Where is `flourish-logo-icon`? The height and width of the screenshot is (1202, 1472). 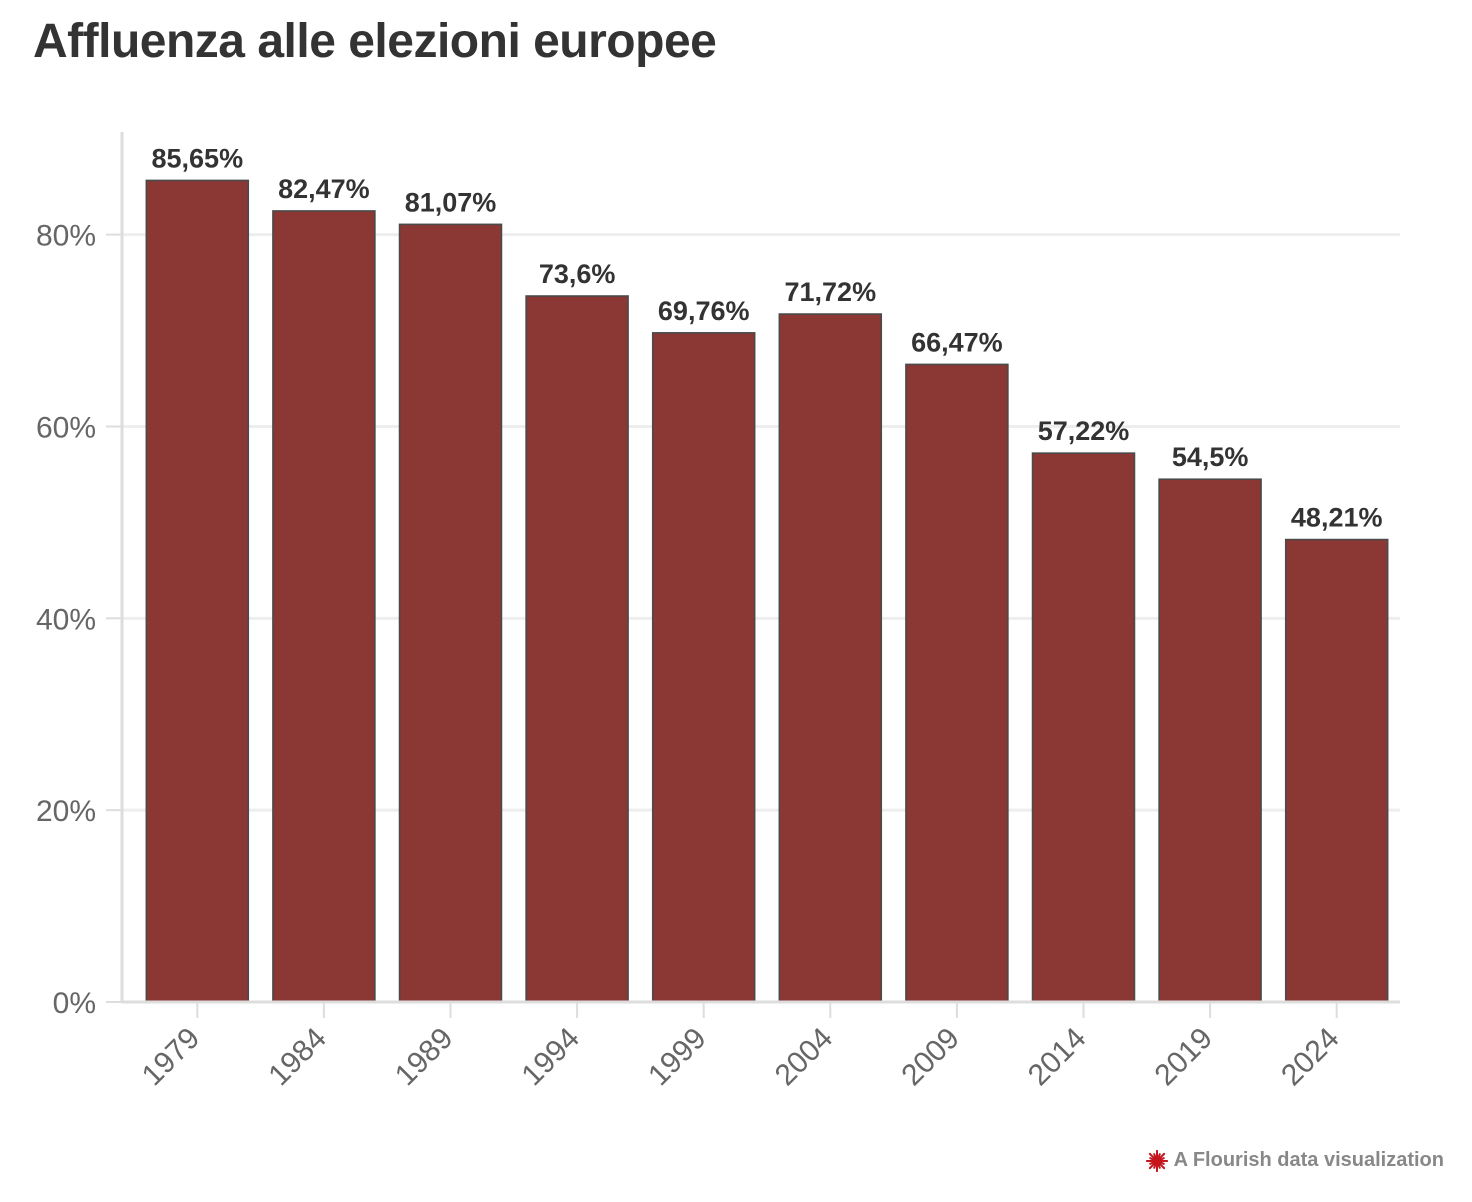
flourish-logo-icon is located at coordinates (1156, 1160).